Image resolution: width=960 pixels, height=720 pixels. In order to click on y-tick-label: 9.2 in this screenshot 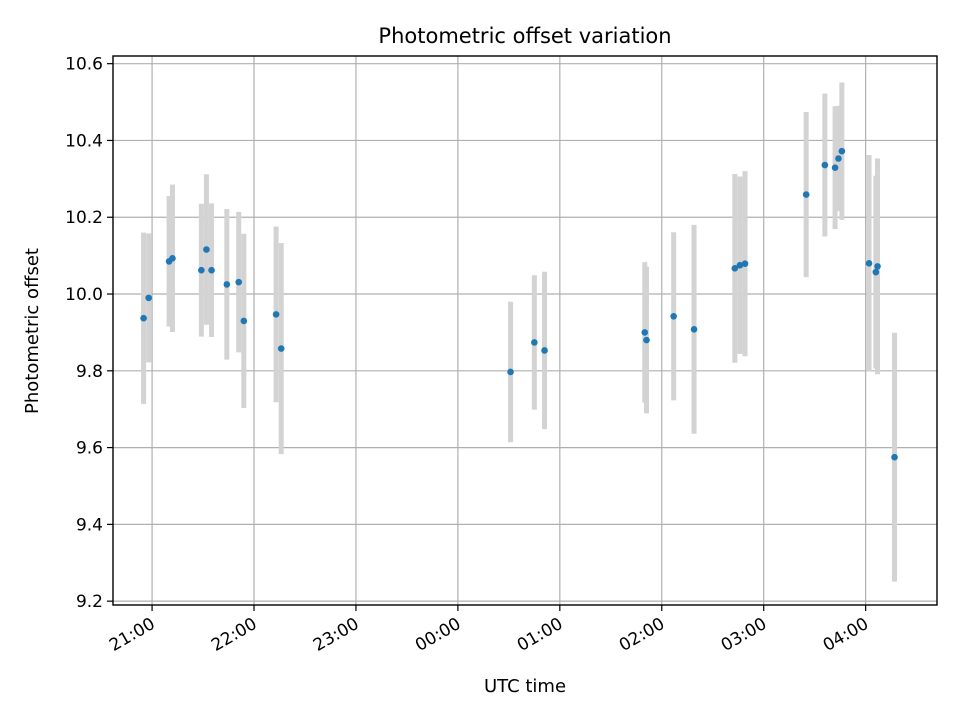, I will do `click(89, 602)`.